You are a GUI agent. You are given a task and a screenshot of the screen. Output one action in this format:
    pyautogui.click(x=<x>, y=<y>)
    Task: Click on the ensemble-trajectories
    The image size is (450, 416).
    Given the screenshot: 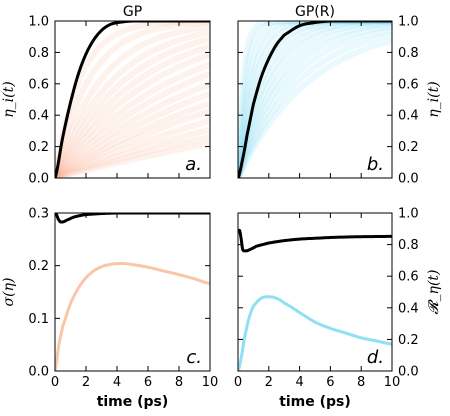 What is the action you would take?
    pyautogui.click(x=132, y=99)
    